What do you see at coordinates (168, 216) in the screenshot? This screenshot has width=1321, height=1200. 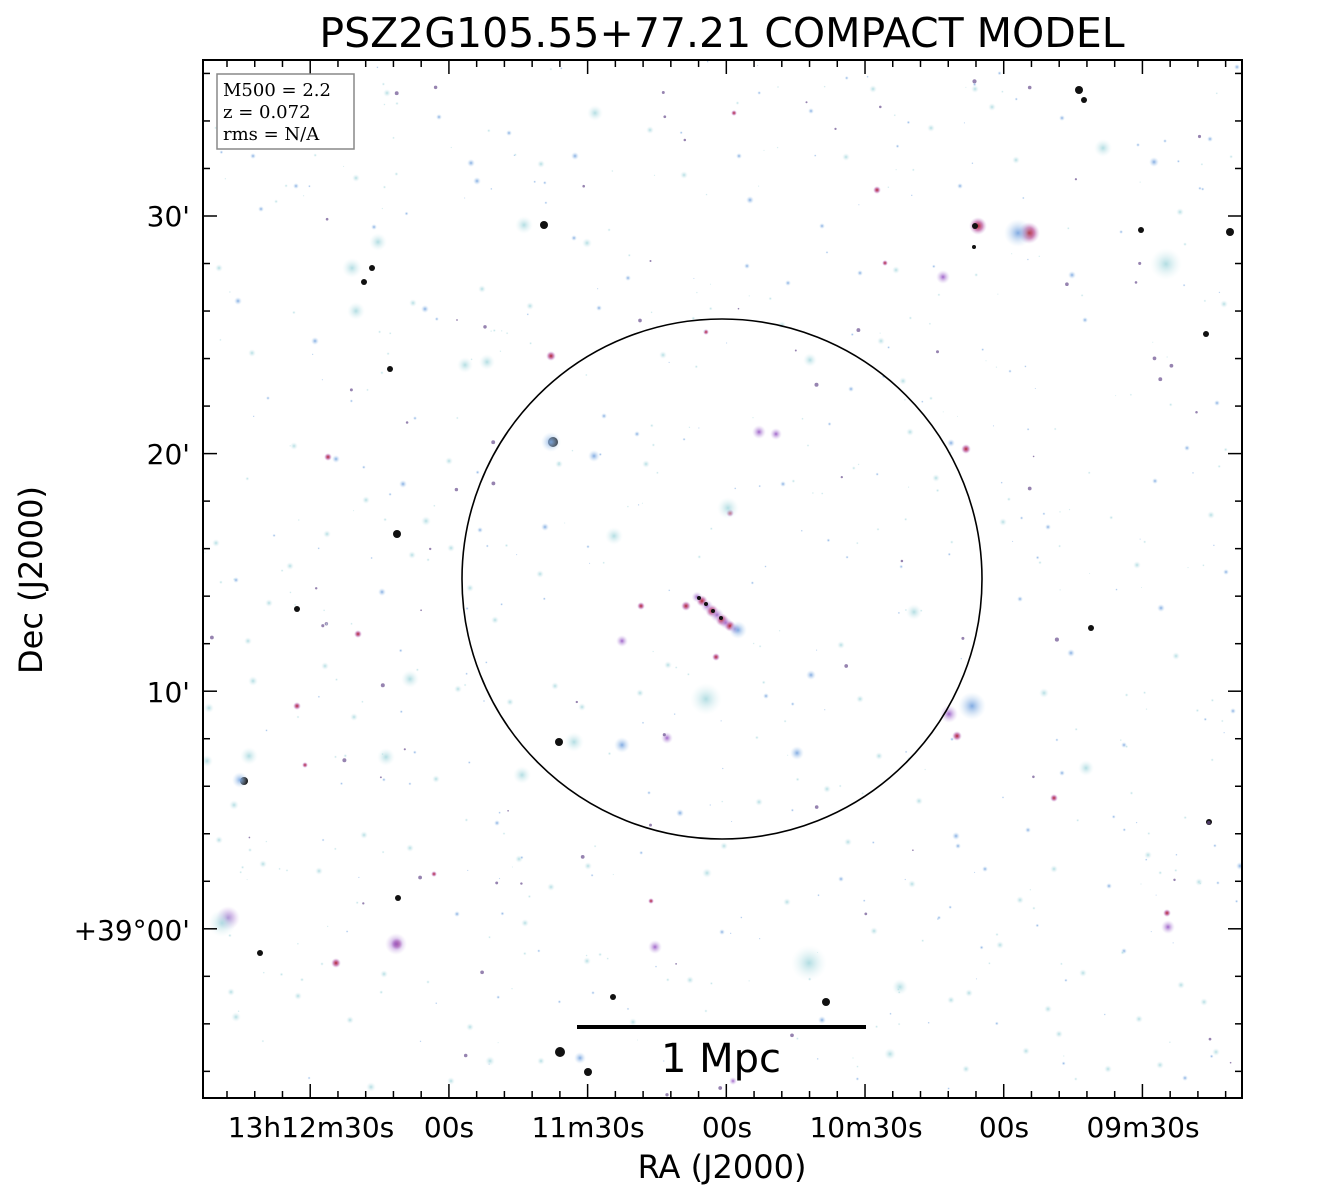 I see `y-tick-label: 30'` at bounding box center [168, 216].